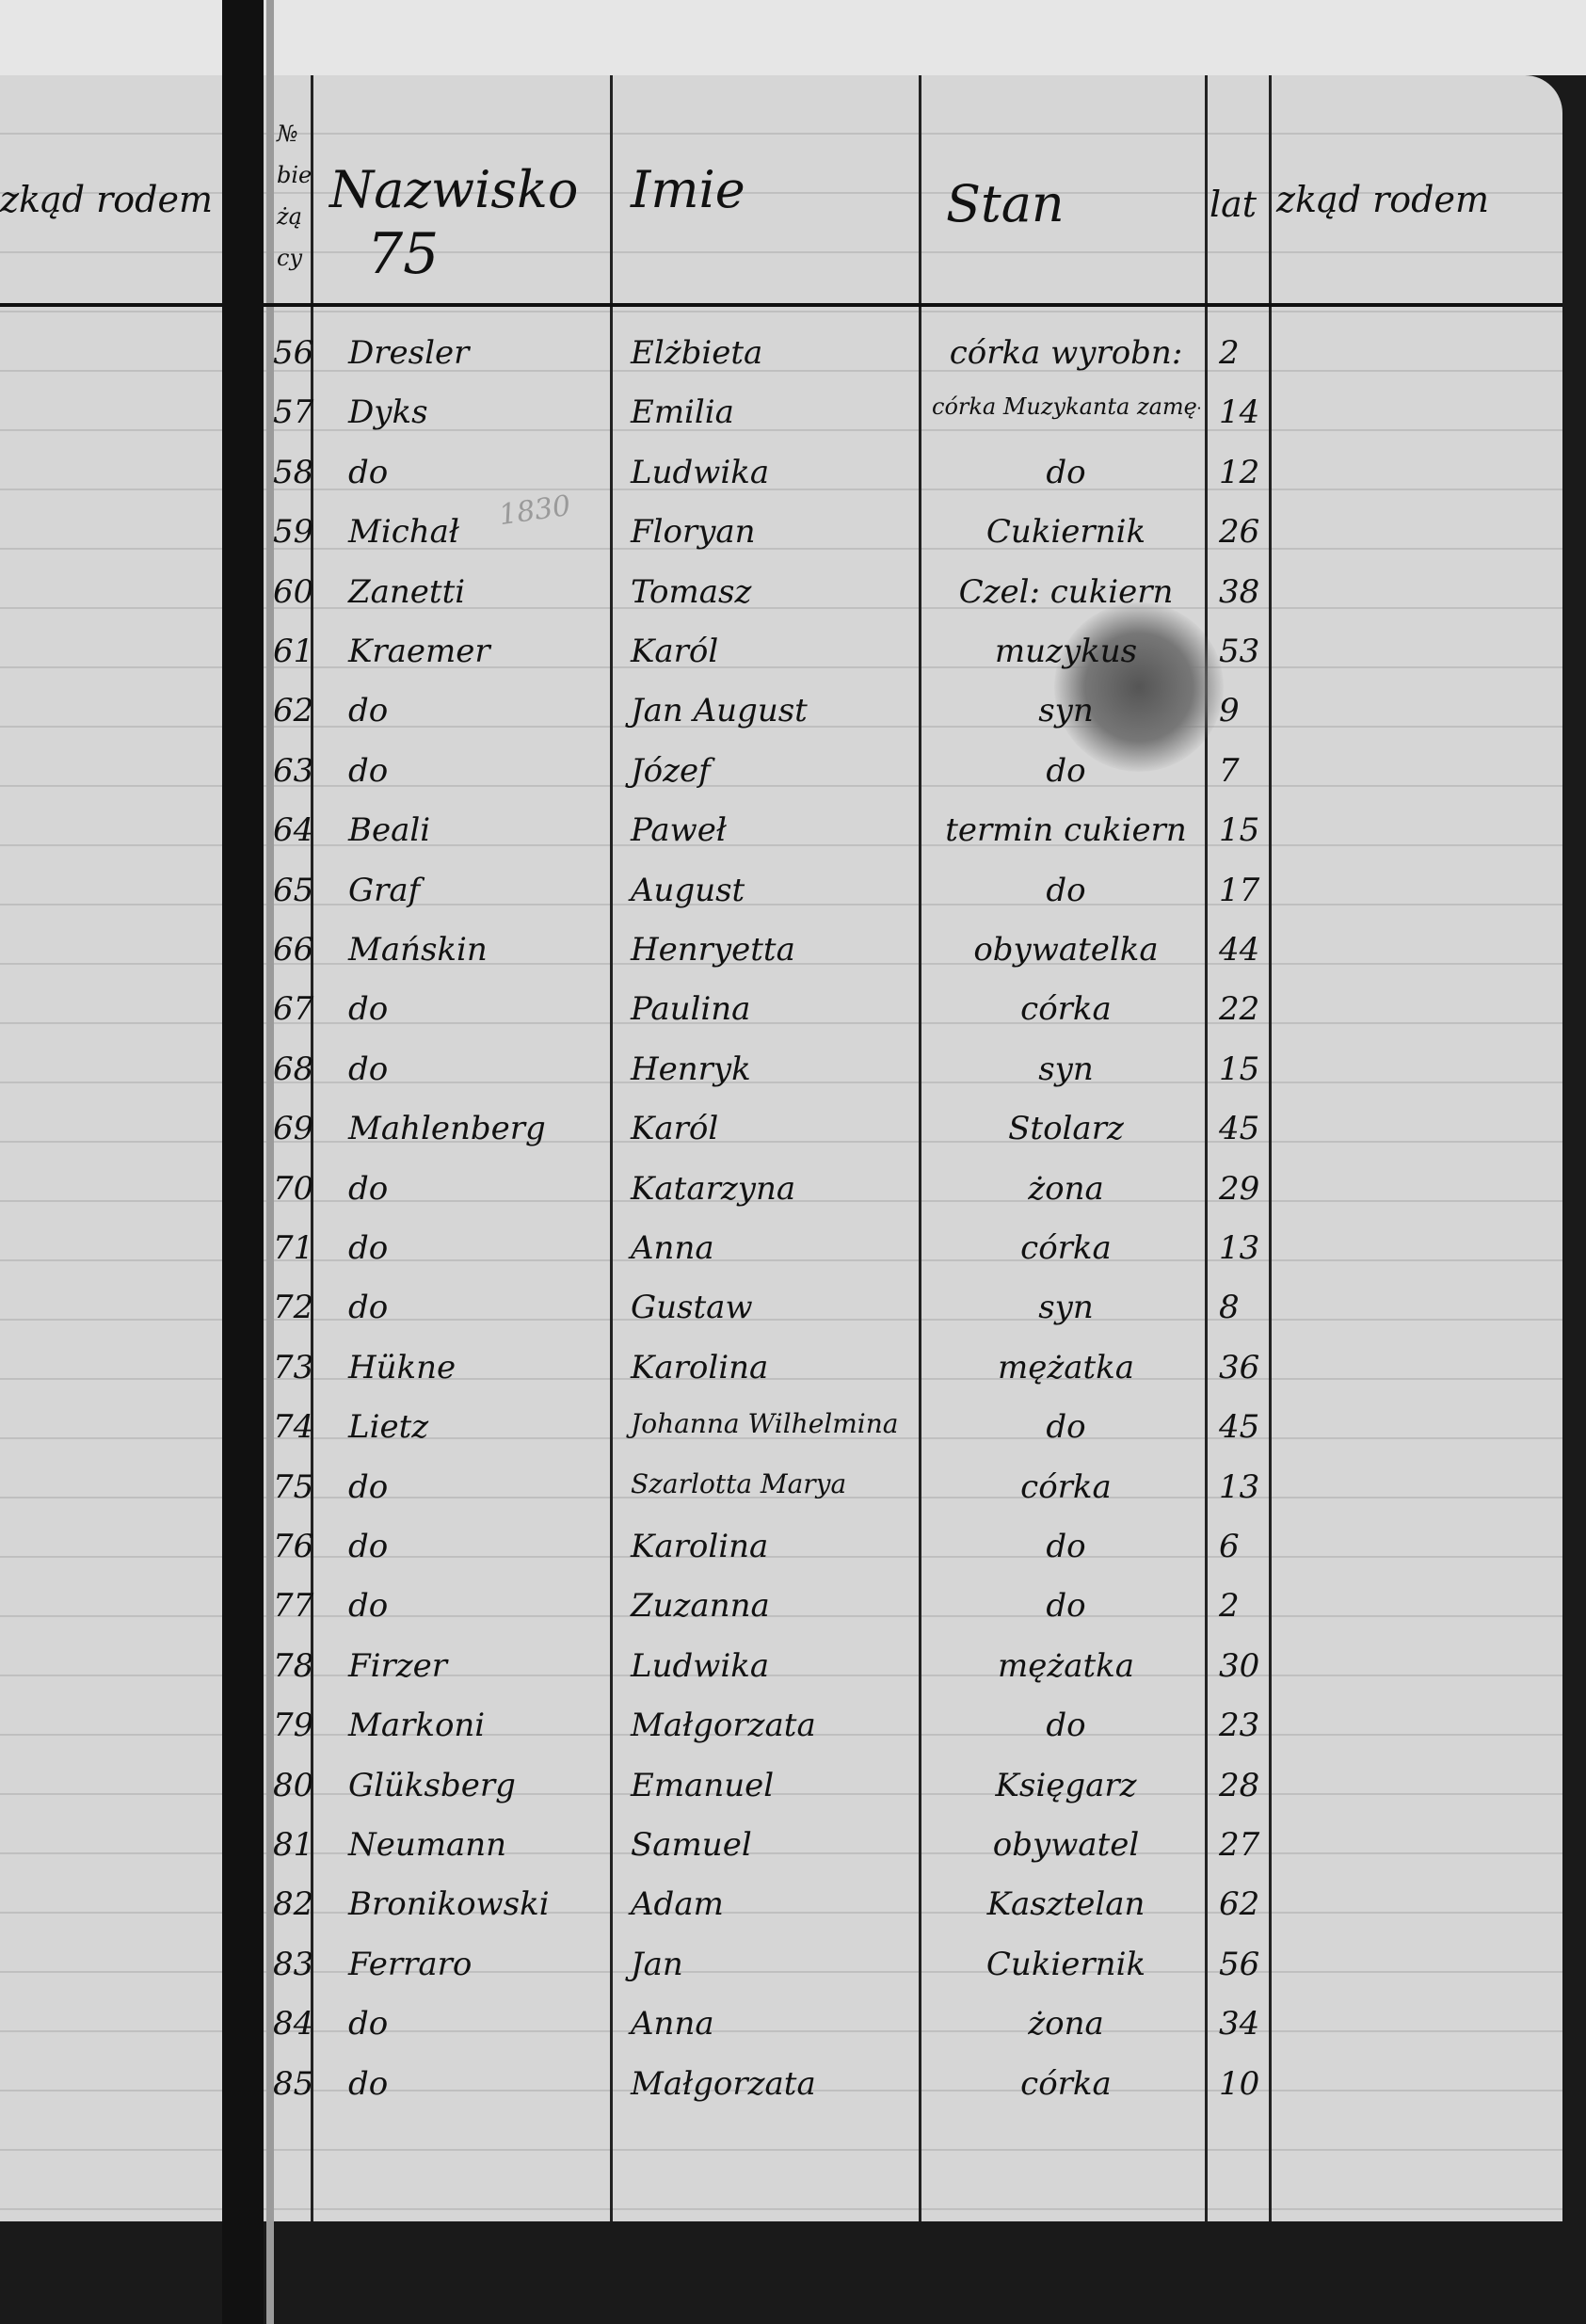  Describe the element at coordinates (243, 1162) in the screenshot. I see `book-binding` at that location.